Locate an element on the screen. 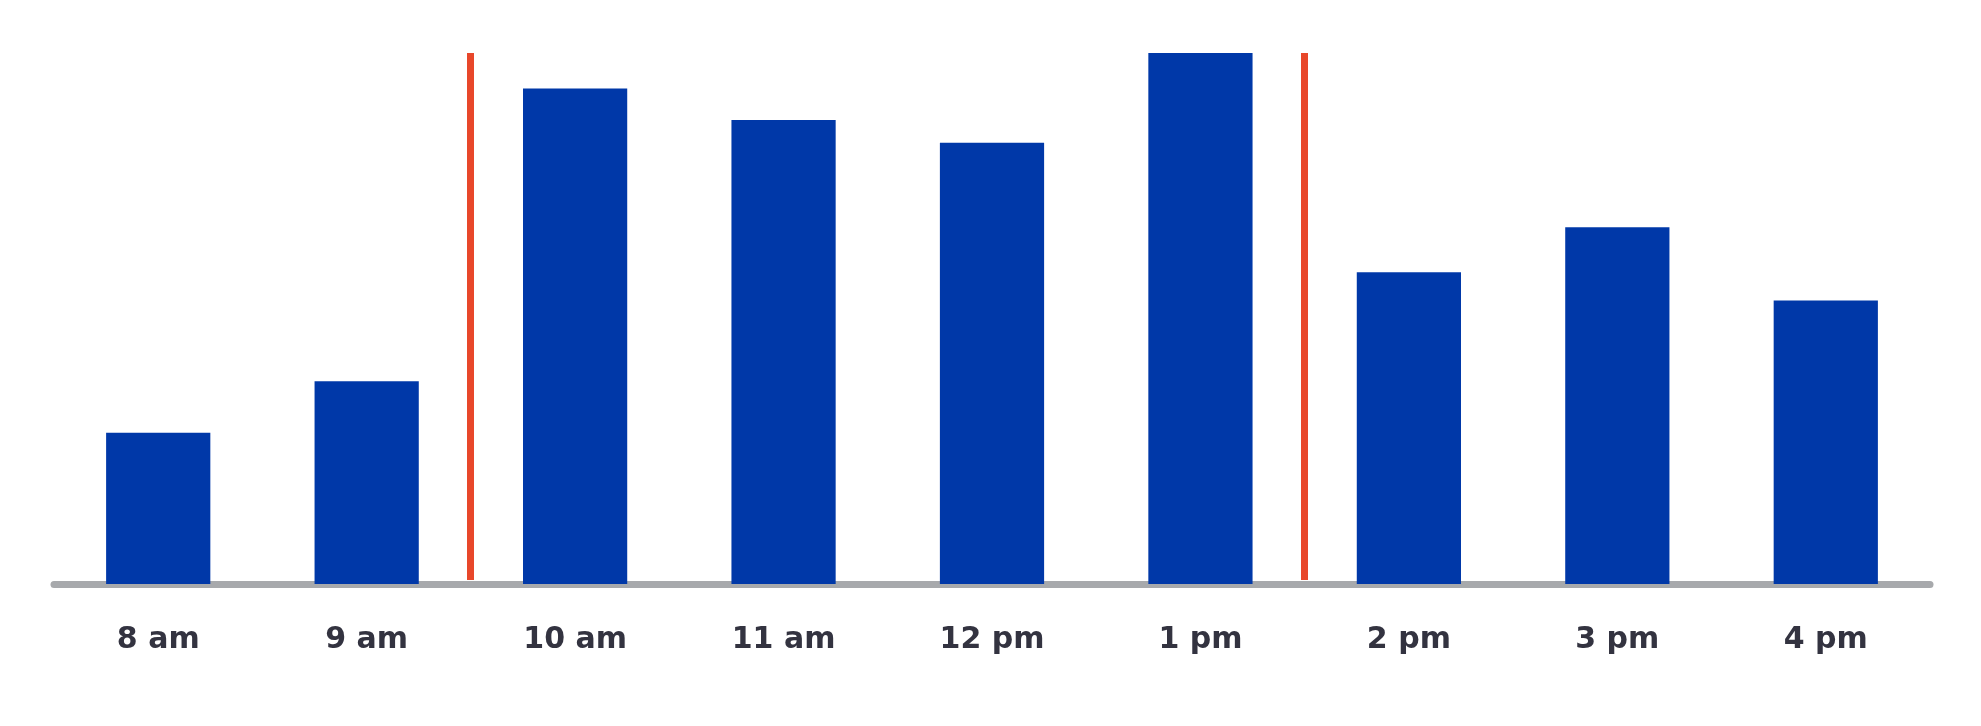 The height and width of the screenshot is (726, 1981). x-tick-label: 8 am is located at coordinates (158, 637).